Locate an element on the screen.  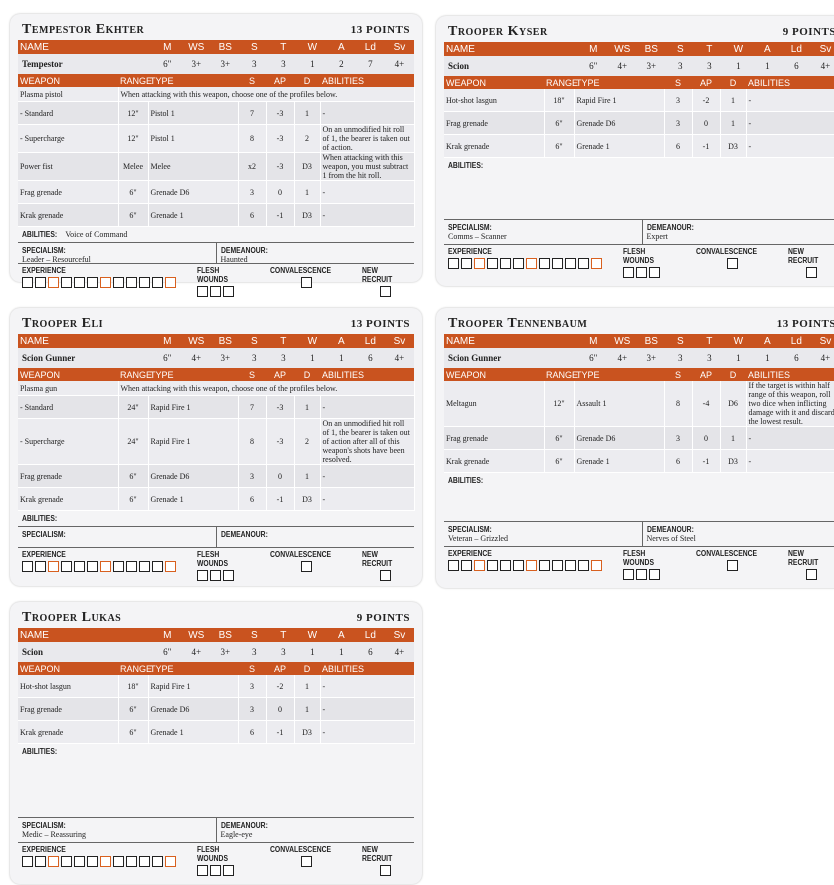
stat-header: A is located at coordinates (341, 635).